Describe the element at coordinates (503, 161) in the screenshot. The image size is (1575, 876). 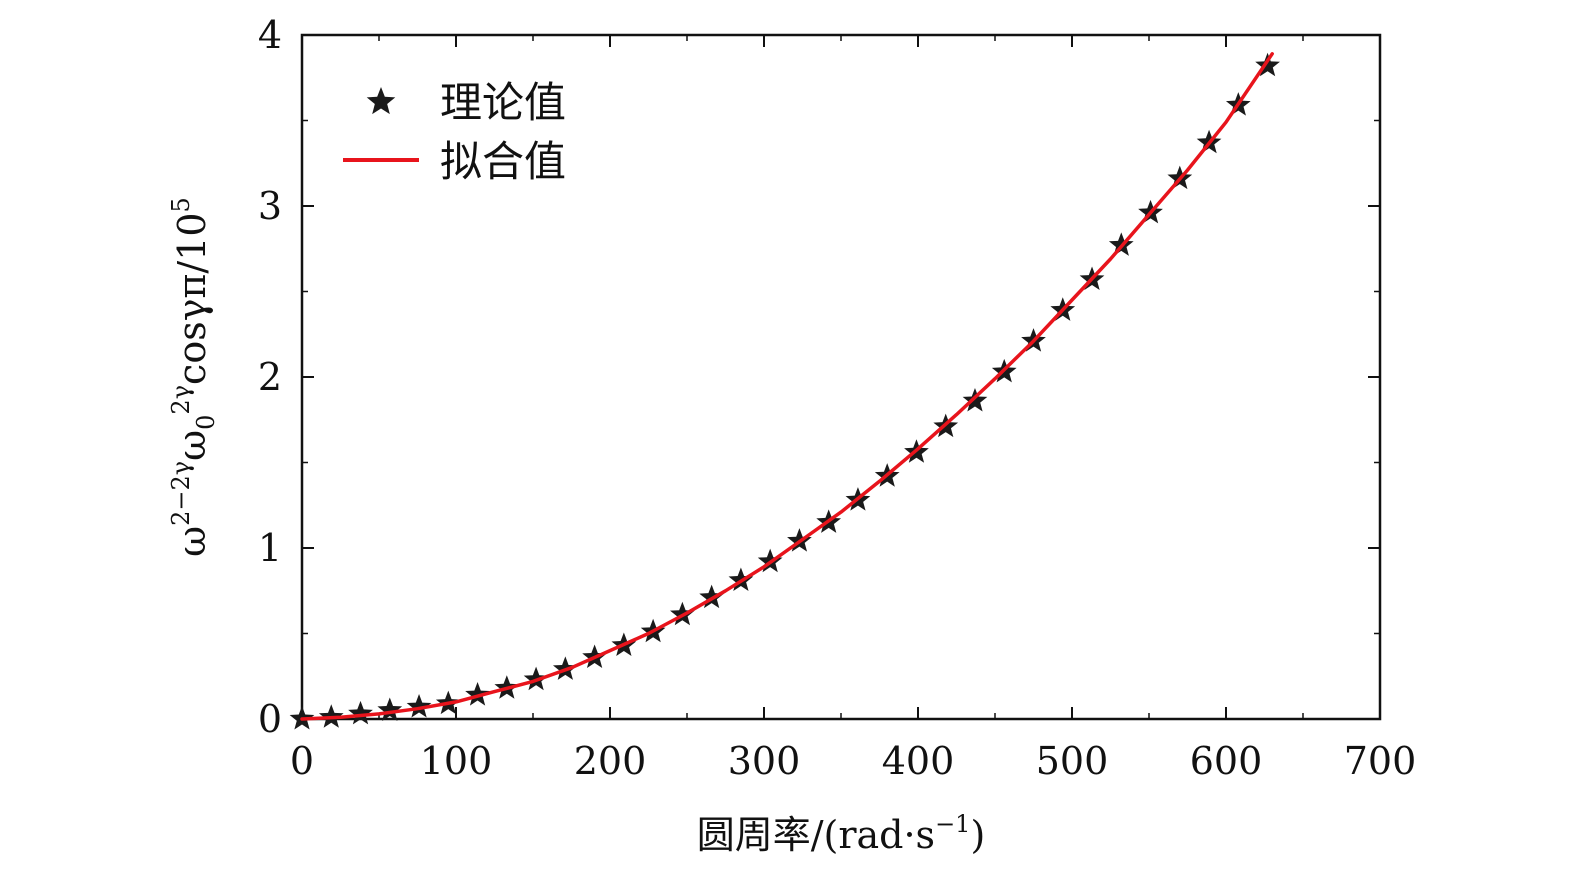
I see `legend-fit-label: 拟合值` at that location.